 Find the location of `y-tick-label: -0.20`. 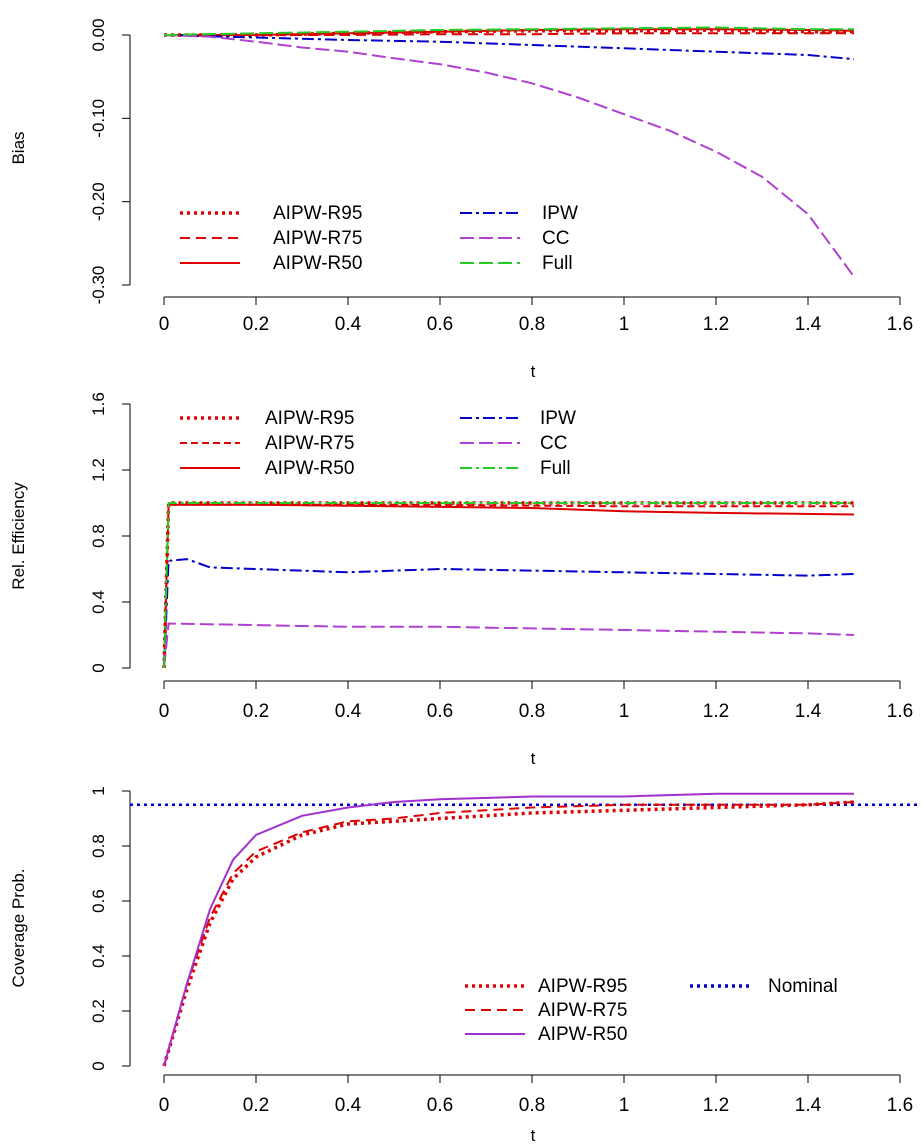

y-tick-label: -0.20 is located at coordinates (98, 201).